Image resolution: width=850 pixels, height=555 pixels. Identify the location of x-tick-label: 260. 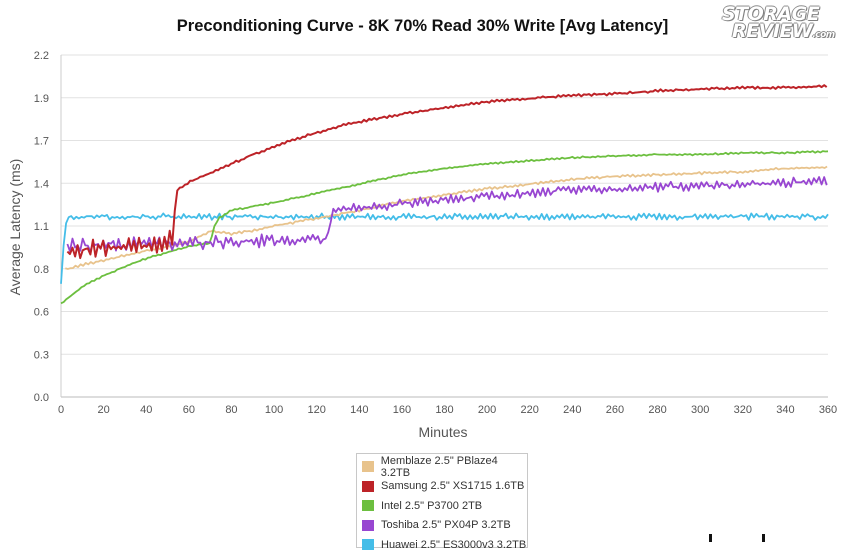
(615, 410).